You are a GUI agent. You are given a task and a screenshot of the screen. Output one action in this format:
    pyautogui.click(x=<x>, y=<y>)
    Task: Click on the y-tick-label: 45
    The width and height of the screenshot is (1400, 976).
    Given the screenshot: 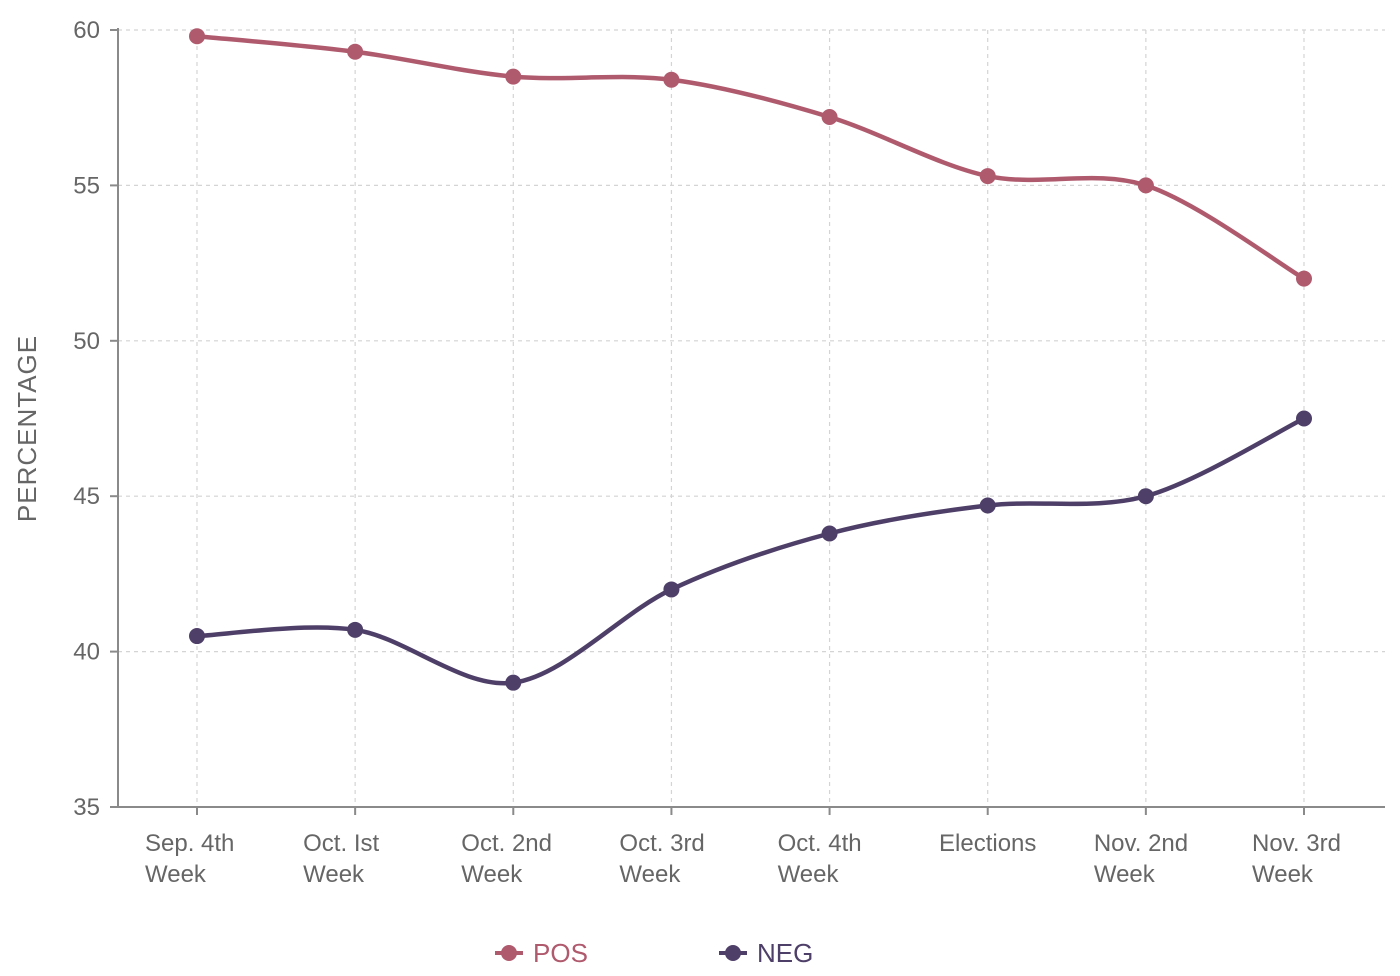 What is the action you would take?
    pyautogui.click(x=86, y=496)
    